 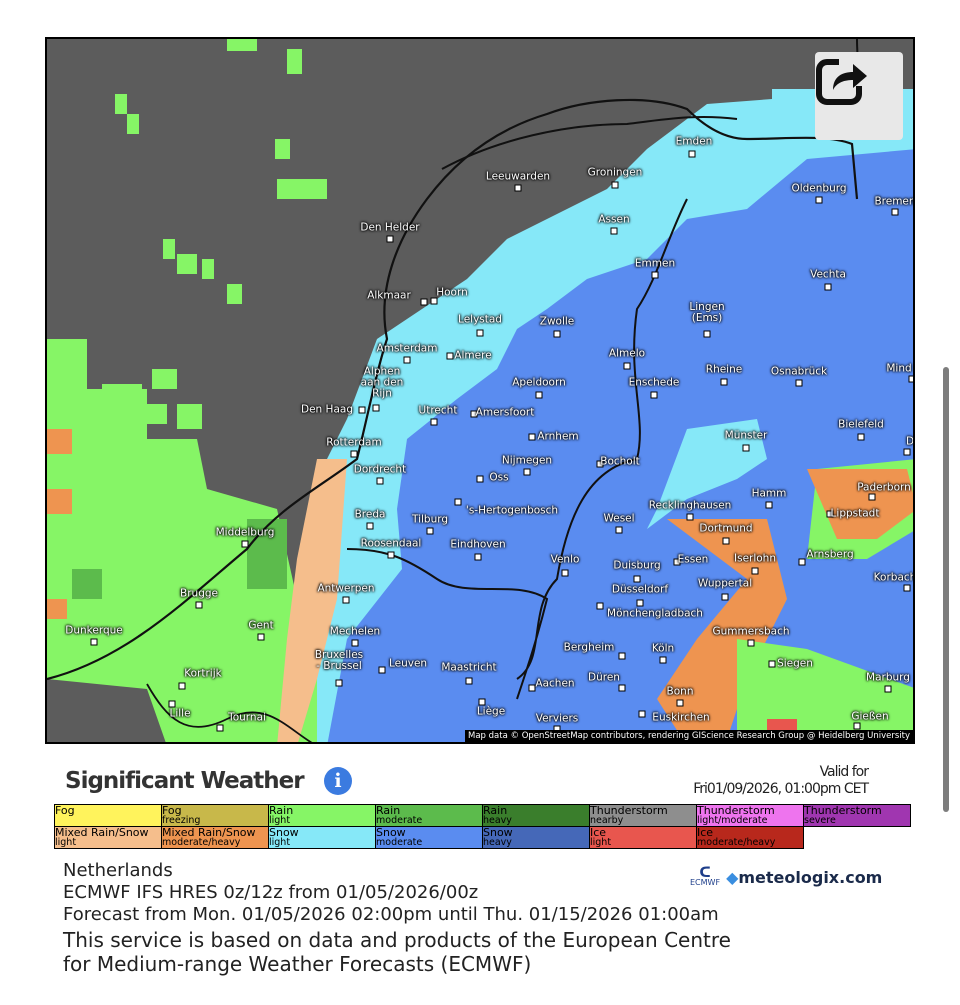 I want to click on city-label: Assen, so click(x=614, y=219).